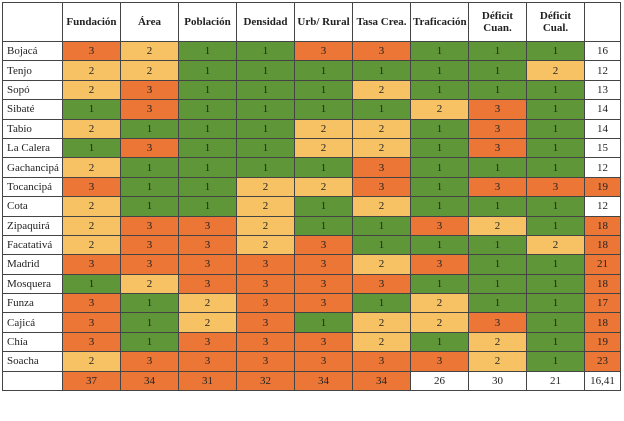 The image size is (624, 421). What do you see at coordinates (32, 361) in the screenshot?
I see `row-name: Soacha` at bounding box center [32, 361].